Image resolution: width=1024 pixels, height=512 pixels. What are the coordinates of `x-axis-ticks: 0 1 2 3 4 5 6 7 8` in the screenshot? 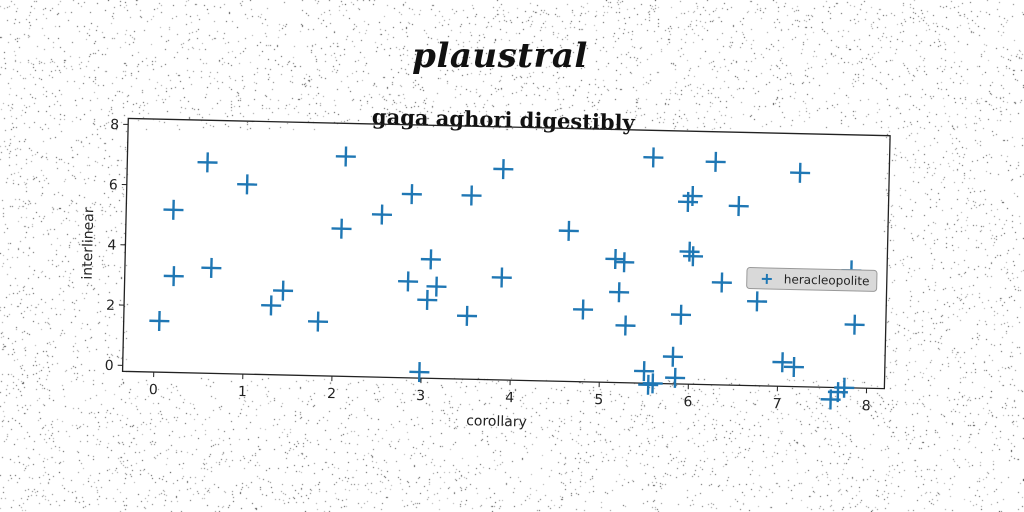 It's located at (510, 393).